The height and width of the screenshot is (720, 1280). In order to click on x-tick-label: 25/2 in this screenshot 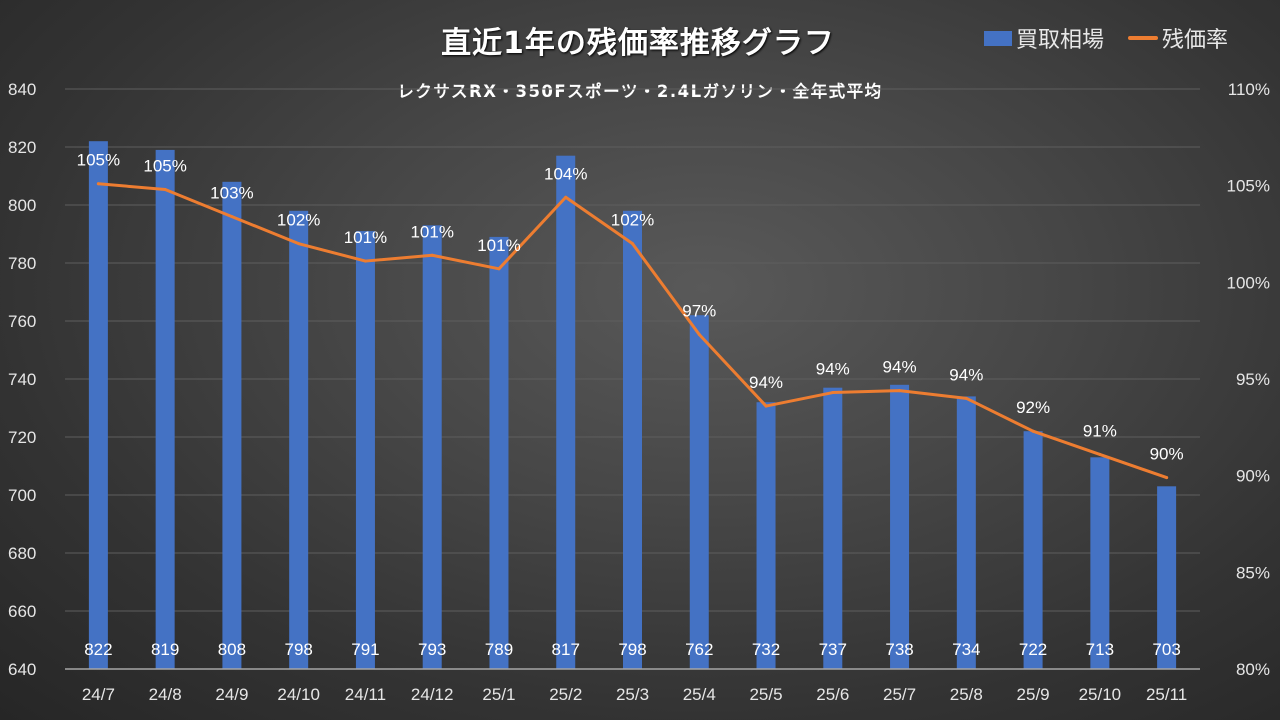, I will do `click(565, 694)`.